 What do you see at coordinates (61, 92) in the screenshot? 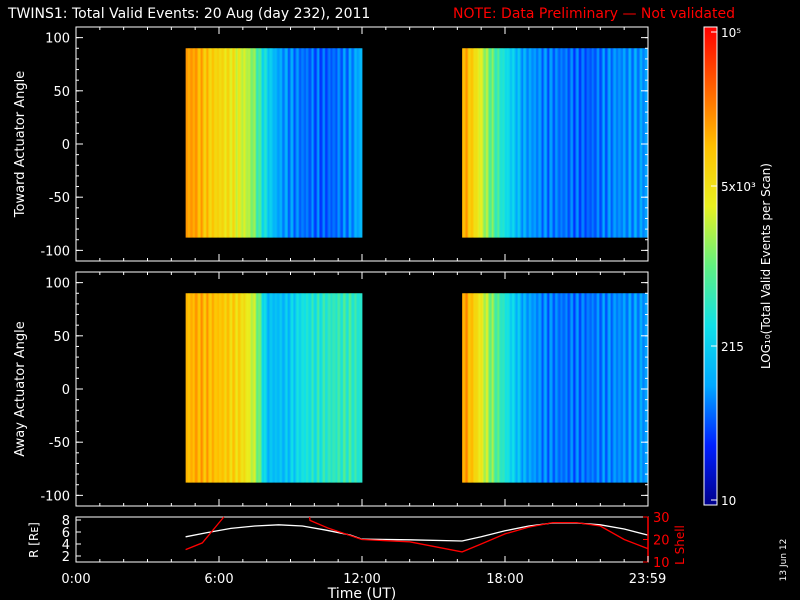
I see `toward-ytick-label: 50` at bounding box center [61, 92].